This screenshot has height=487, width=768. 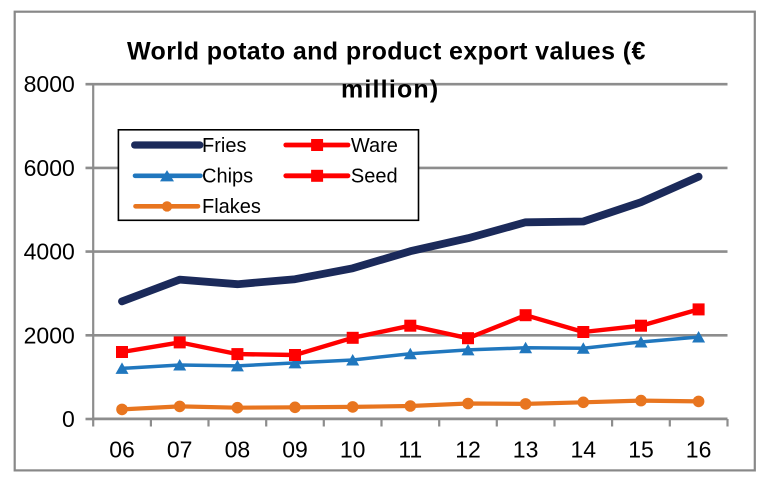 I want to click on svg-text: 16, so click(x=699, y=450).